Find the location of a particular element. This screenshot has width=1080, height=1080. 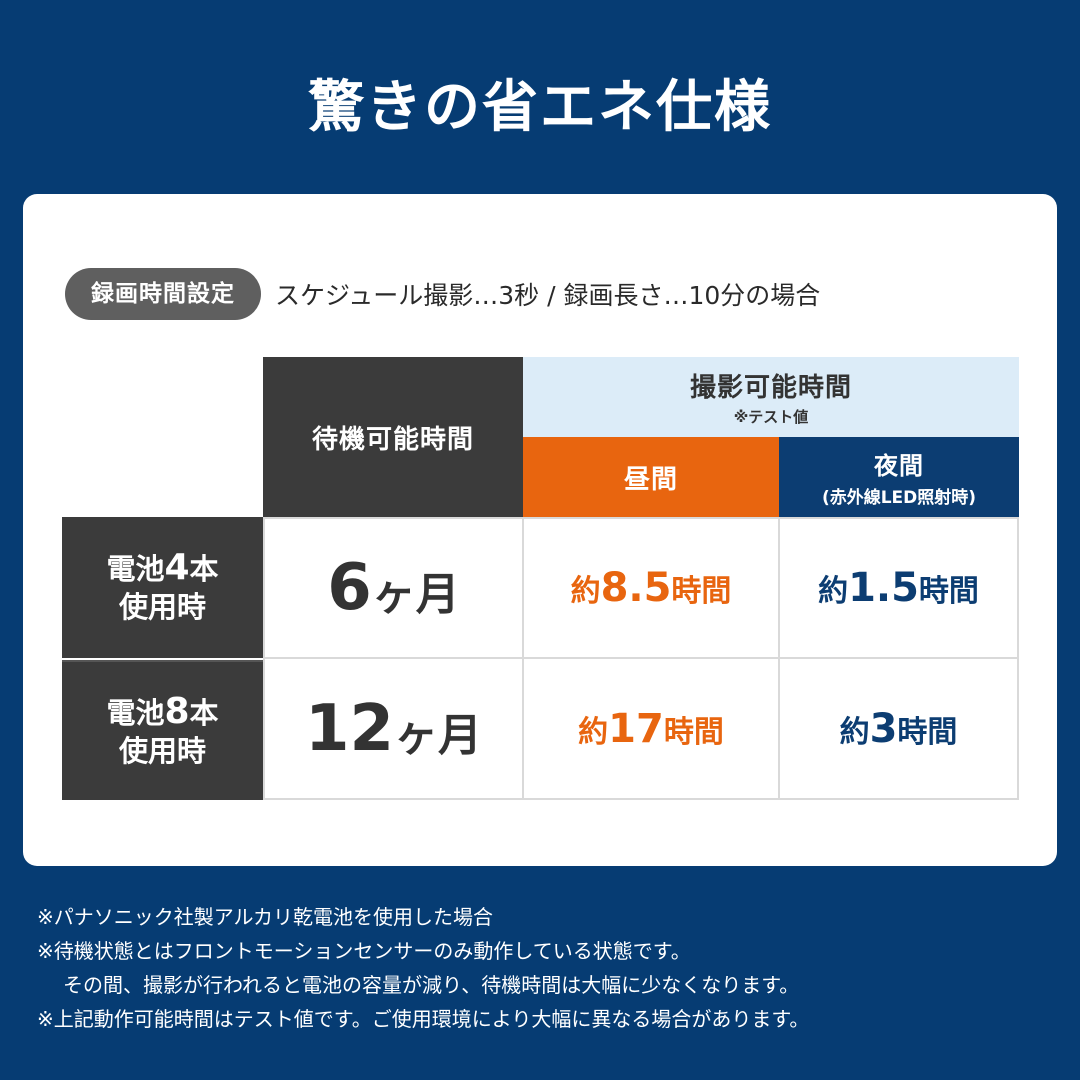

day-header: 昼間 is located at coordinates (651, 477).